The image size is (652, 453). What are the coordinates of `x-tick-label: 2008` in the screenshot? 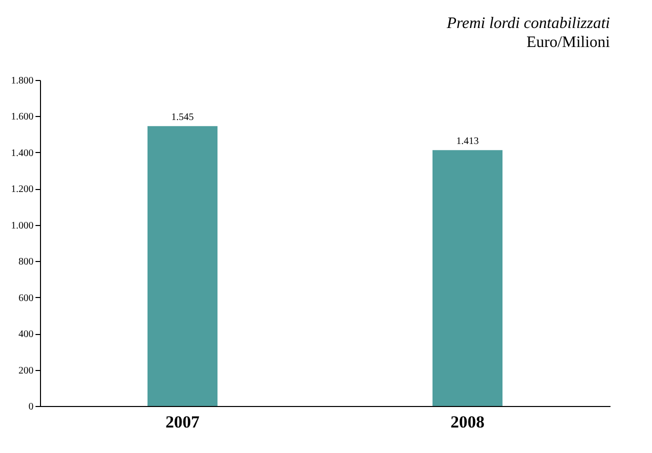 It's located at (467, 422).